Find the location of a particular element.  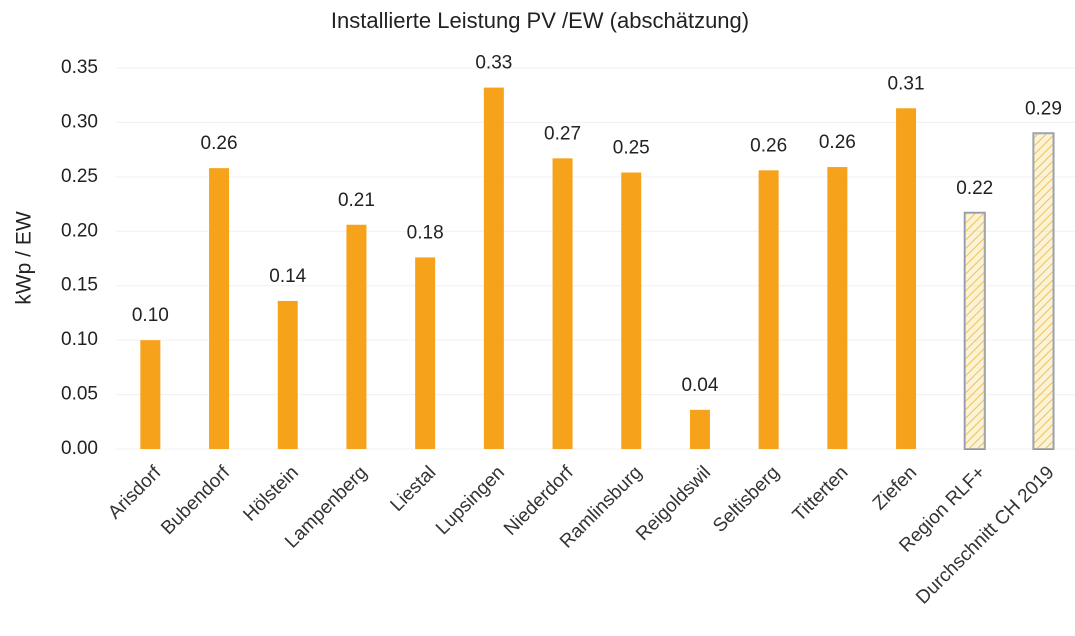

data-label: 0.21 is located at coordinates (356, 200).